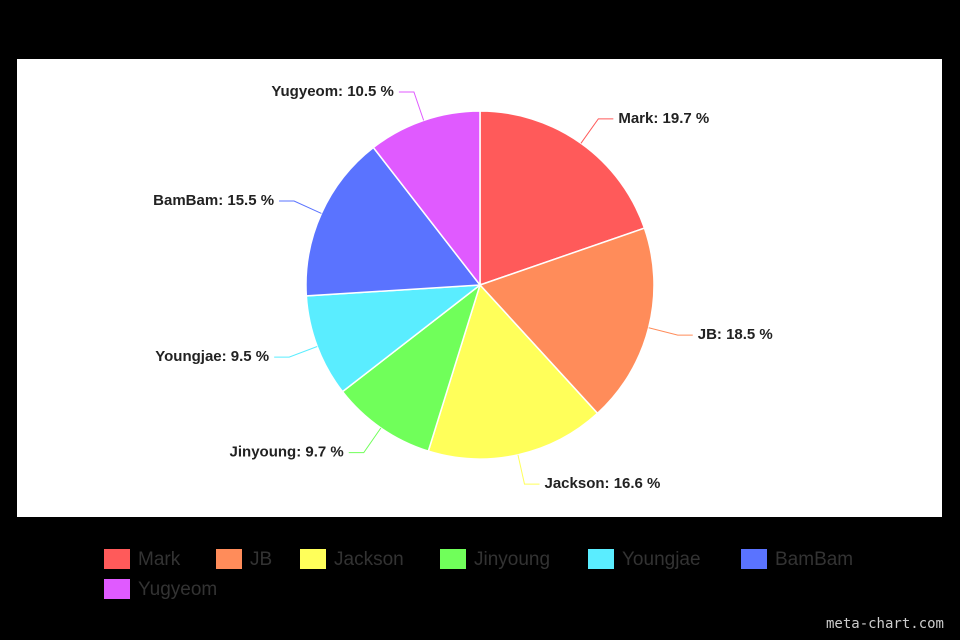  I want to click on legend-label: Mark, so click(159, 559).